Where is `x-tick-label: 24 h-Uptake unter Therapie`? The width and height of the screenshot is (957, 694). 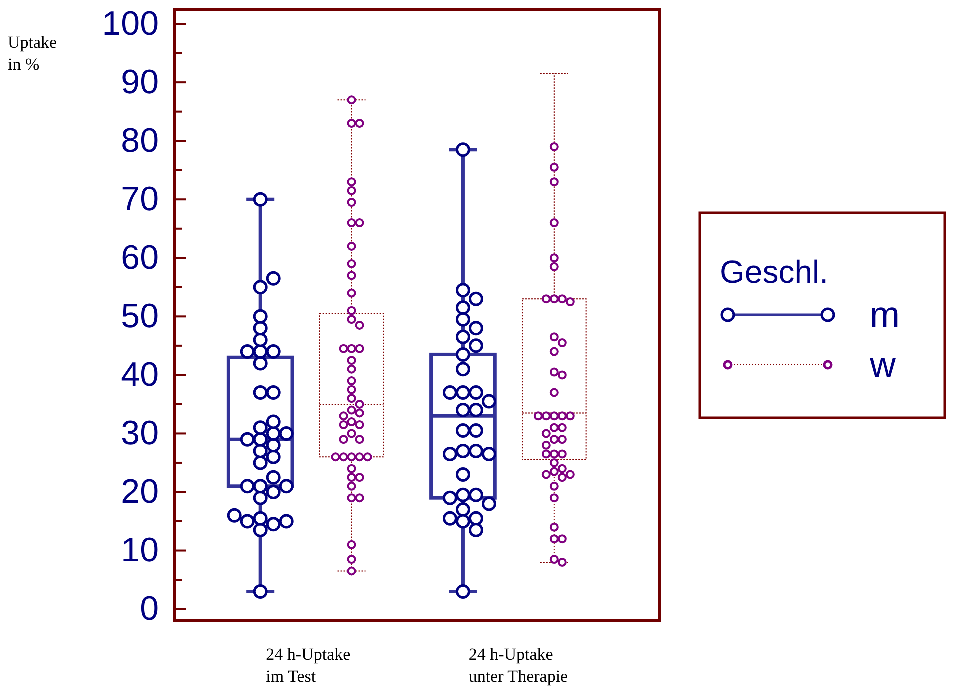 x-tick-label: 24 h-Uptake unter Therapie is located at coordinates (518, 665).